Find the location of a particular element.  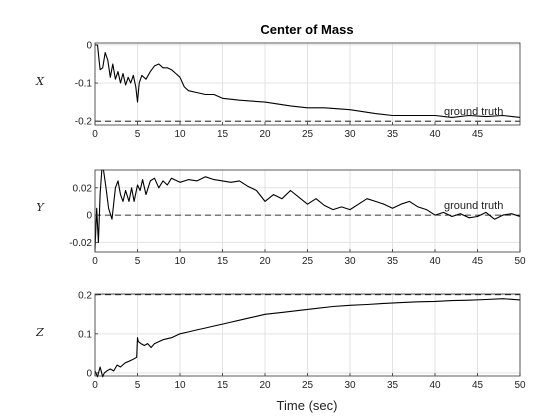

series-line-z is located at coordinates (307, 338).